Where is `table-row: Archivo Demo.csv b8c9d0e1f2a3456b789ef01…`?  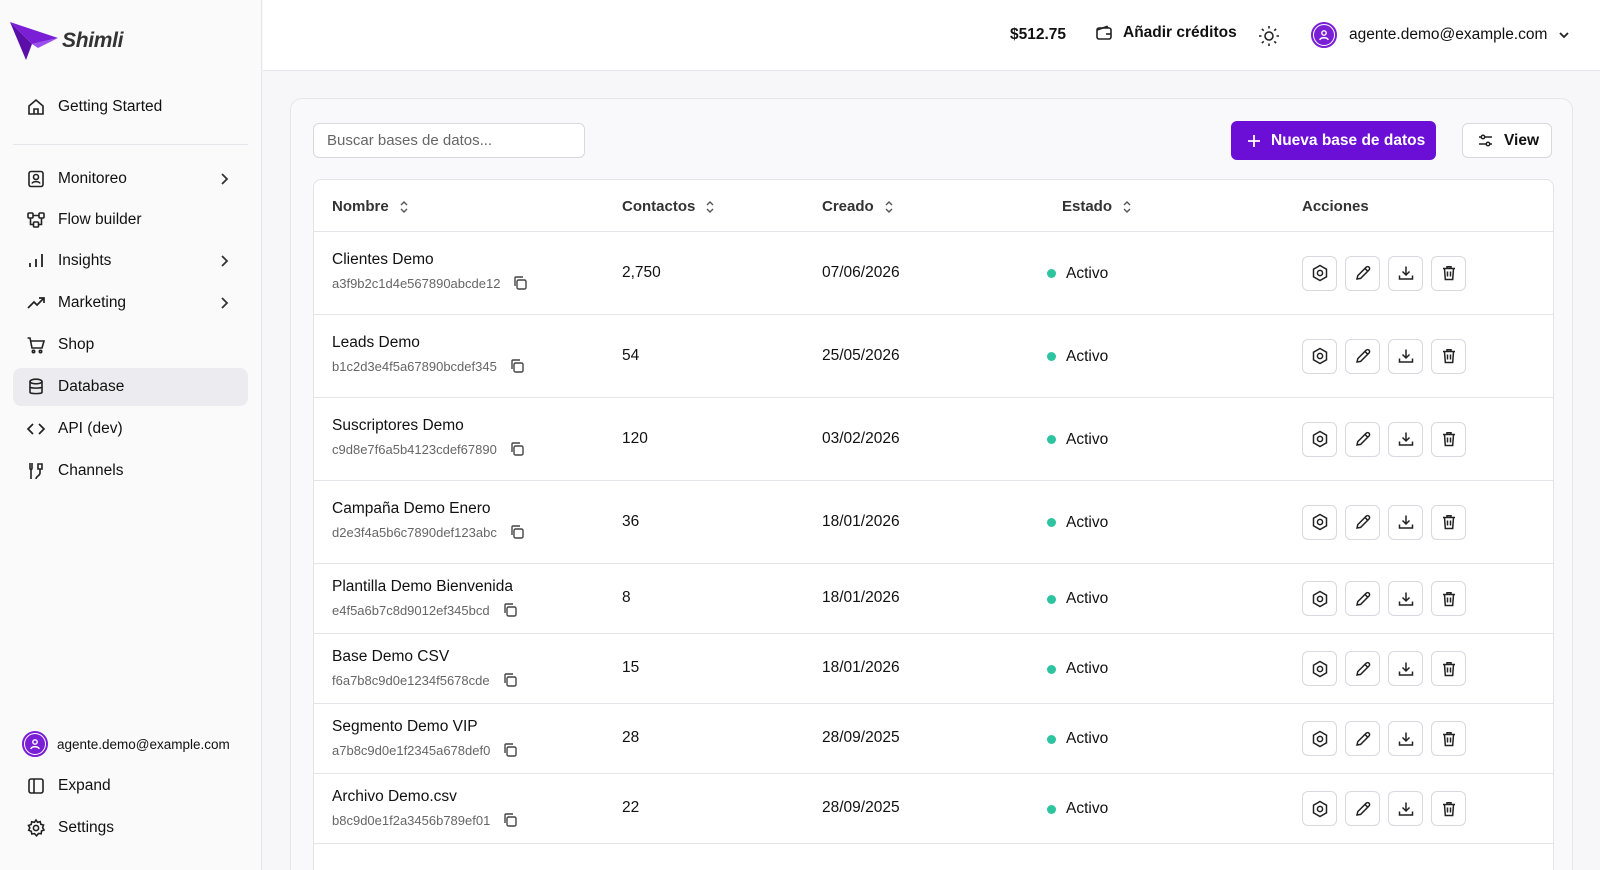
table-row: Archivo Demo.csv b8c9d0e1f2a3456b789ef01… is located at coordinates (933, 809).